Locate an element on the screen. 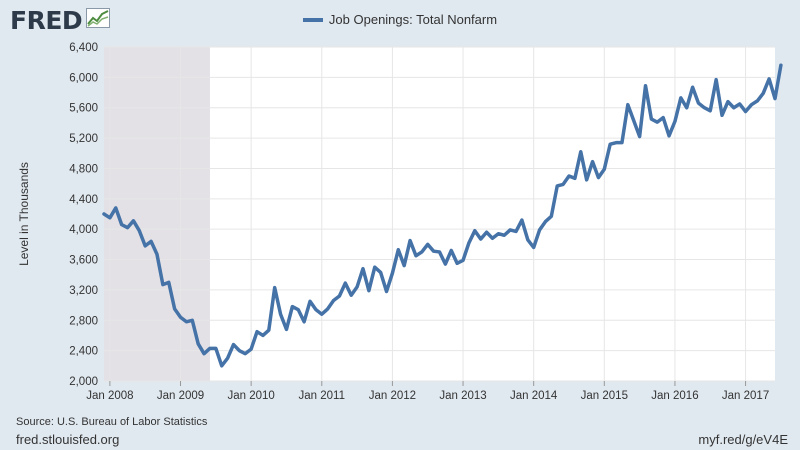 This screenshot has height=450, width=800. y-tick-label: 2,400 is located at coordinates (83, 352).